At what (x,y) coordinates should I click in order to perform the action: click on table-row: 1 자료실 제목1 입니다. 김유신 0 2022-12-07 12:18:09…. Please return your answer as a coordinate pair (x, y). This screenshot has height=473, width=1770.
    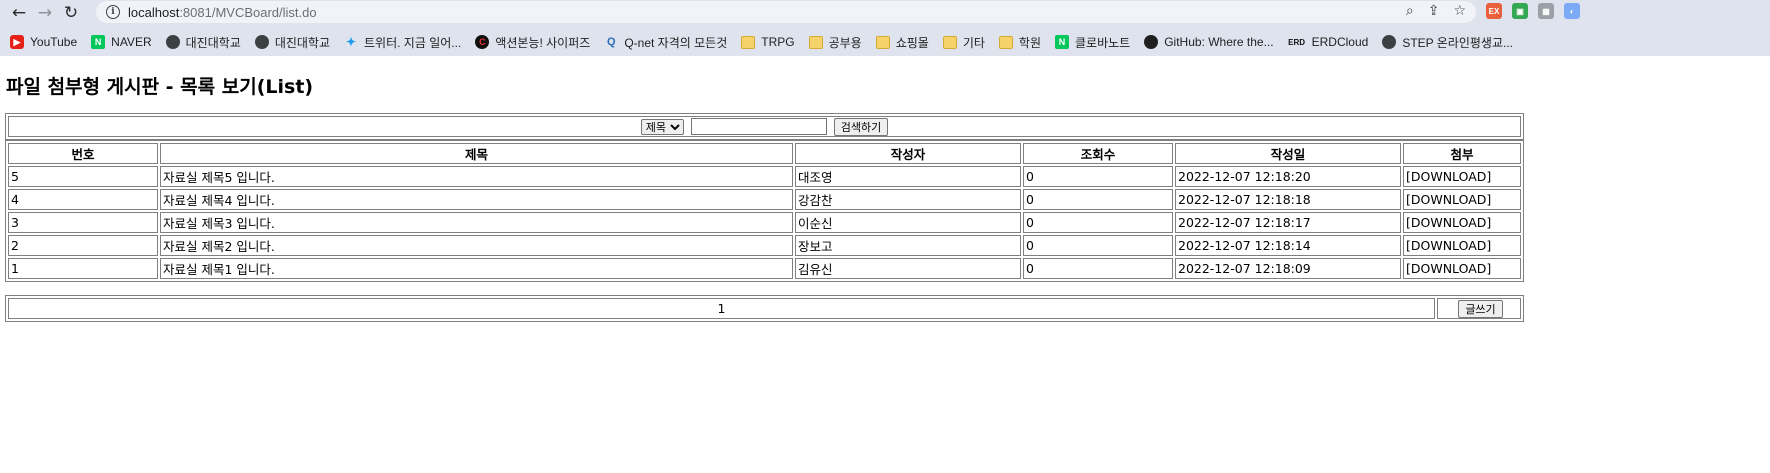
    Looking at the image, I should click on (764, 268).